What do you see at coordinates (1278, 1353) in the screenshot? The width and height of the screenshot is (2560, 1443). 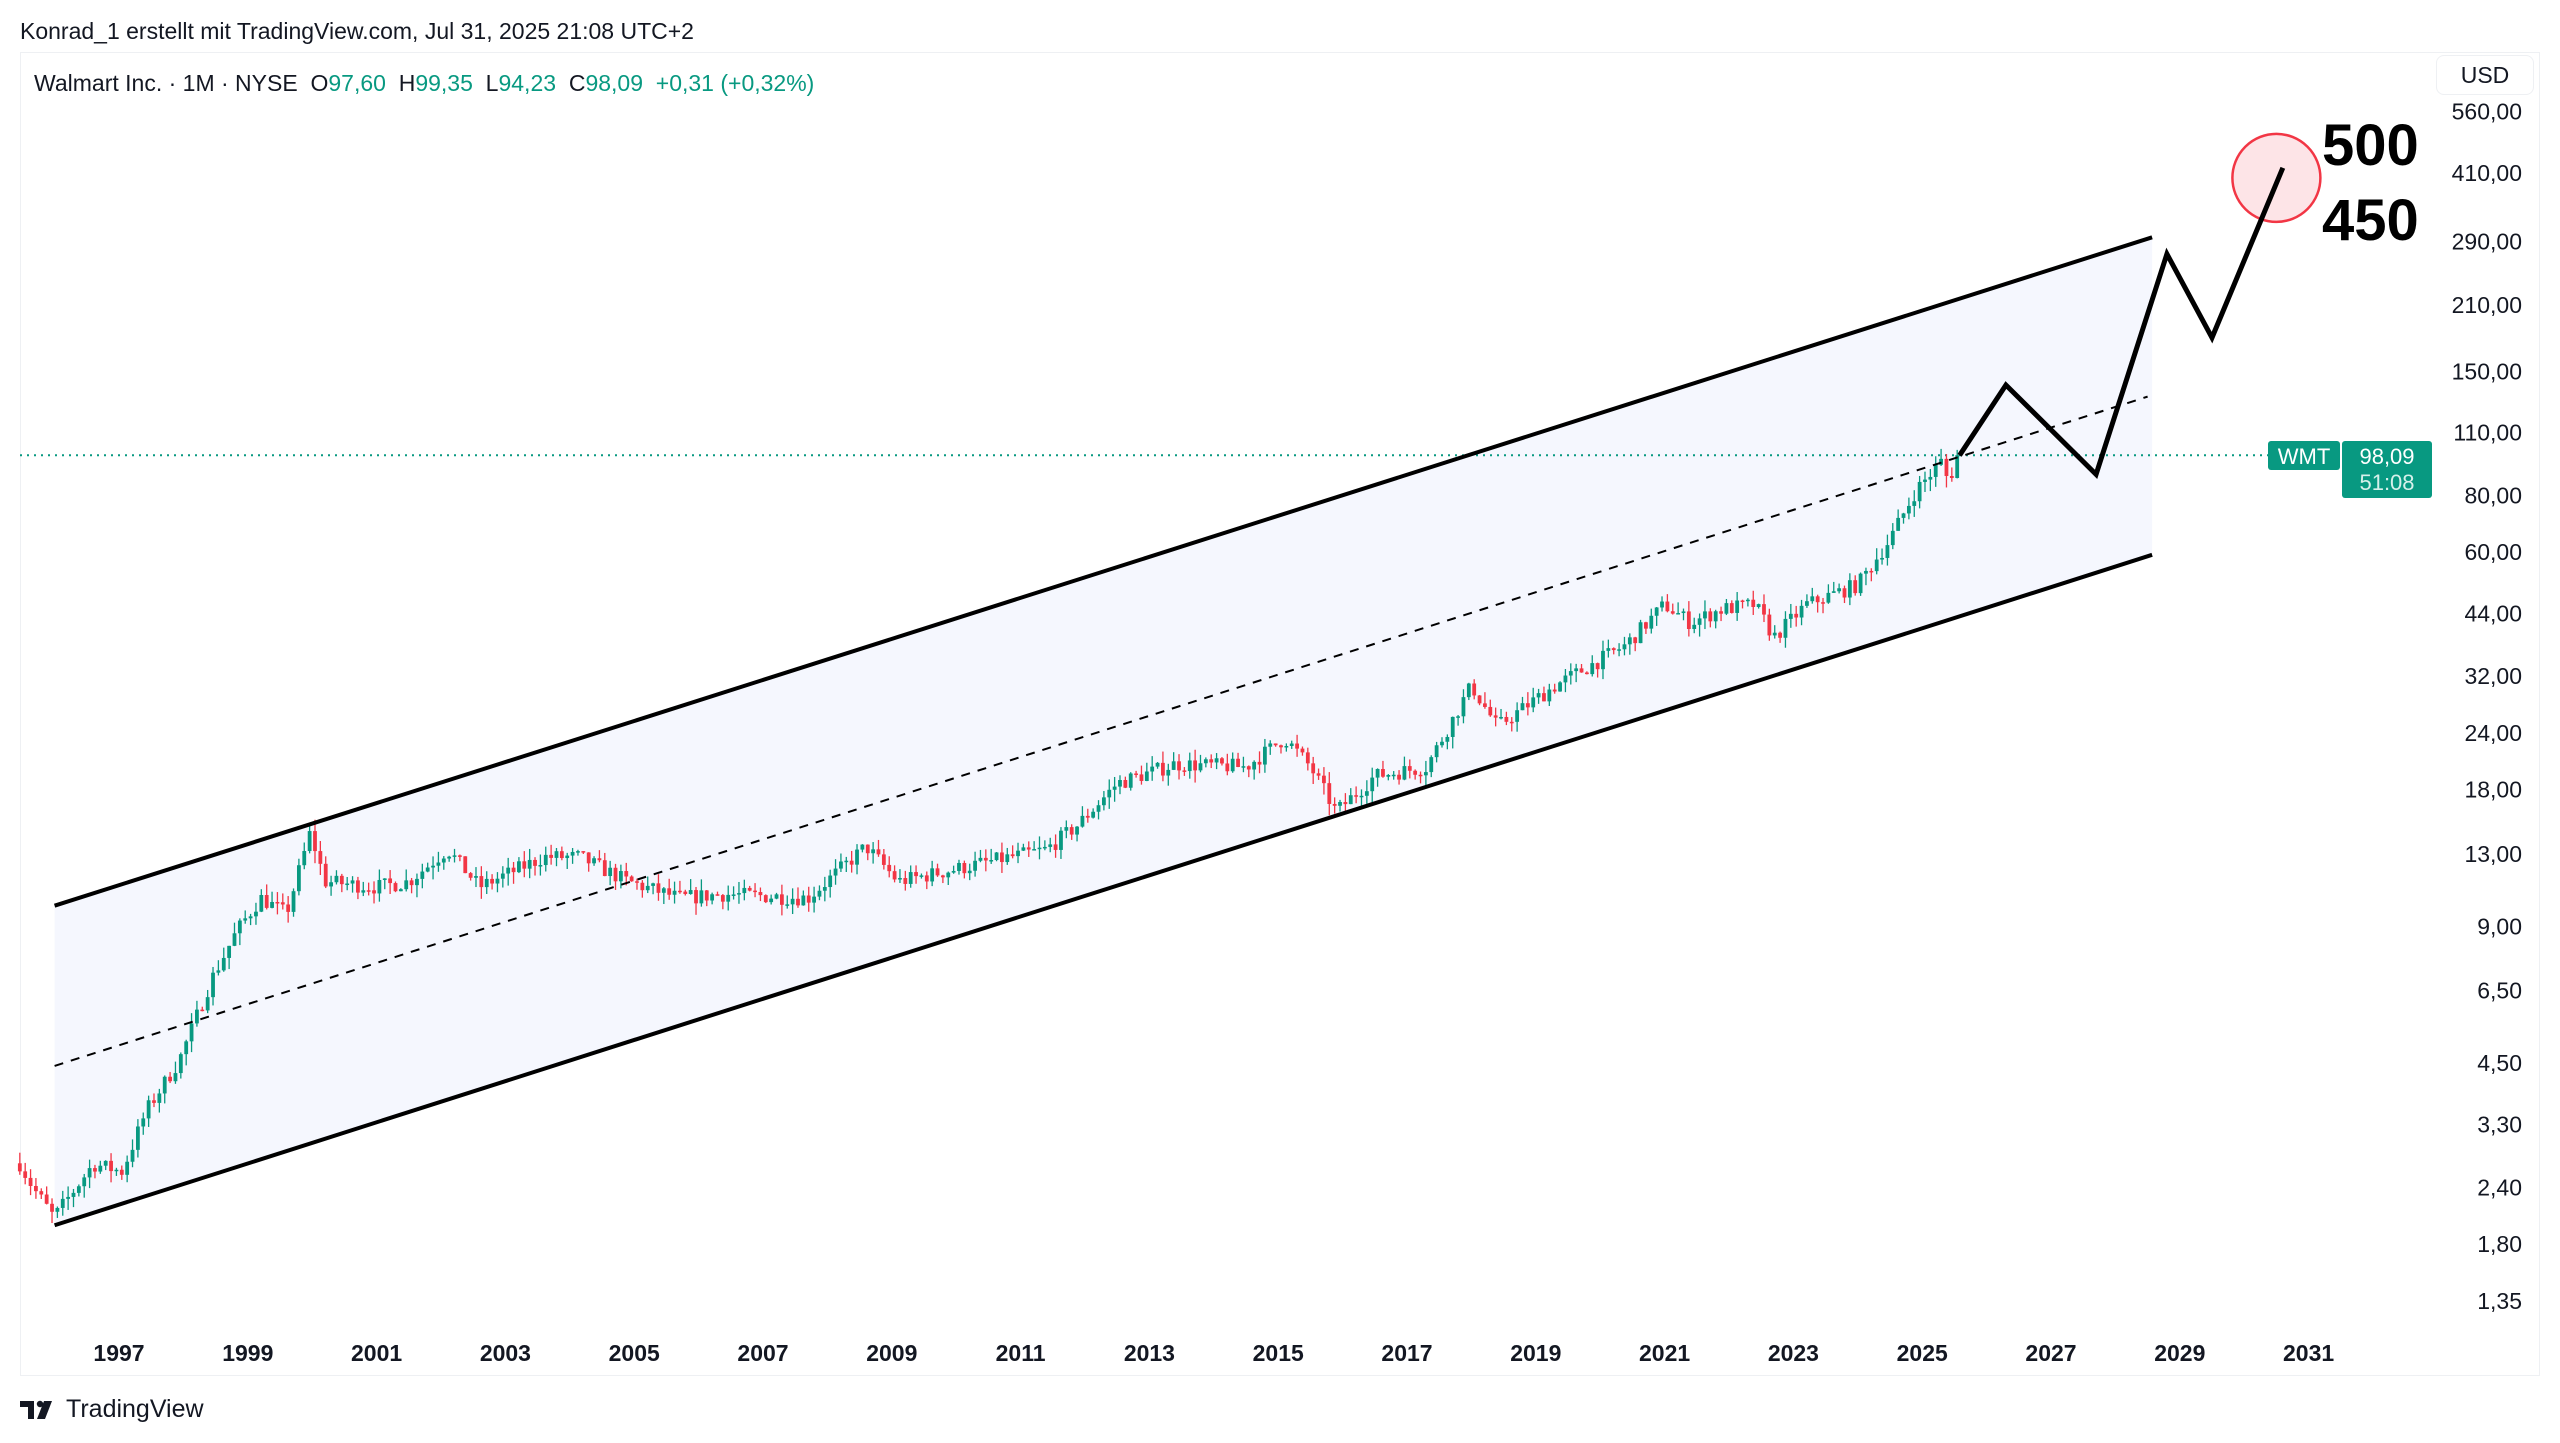 I see `x-tick-label: 2015` at bounding box center [1278, 1353].